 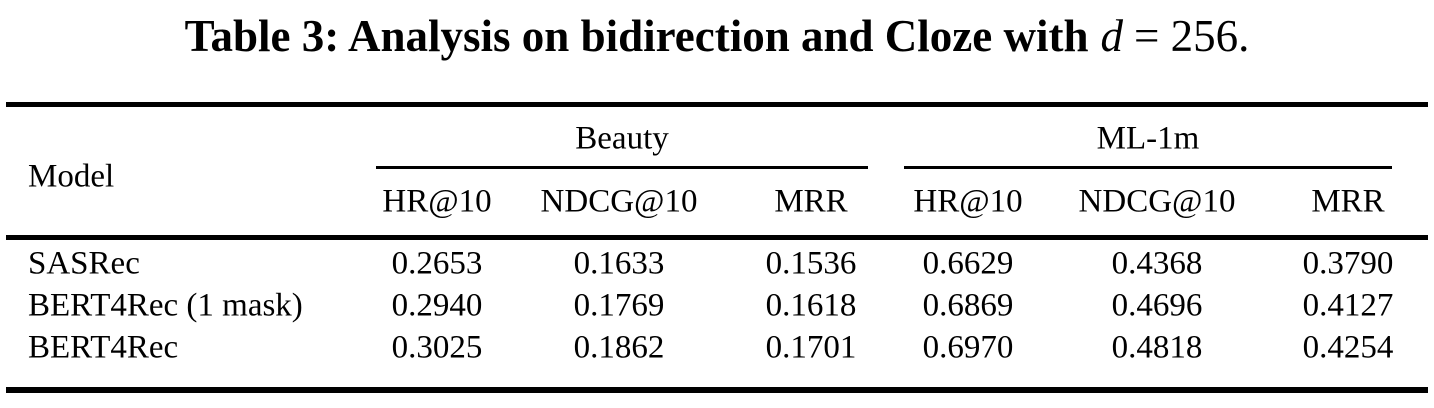 What do you see at coordinates (968, 305) in the screenshot?
I see `value-cell: 0.6869` at bounding box center [968, 305].